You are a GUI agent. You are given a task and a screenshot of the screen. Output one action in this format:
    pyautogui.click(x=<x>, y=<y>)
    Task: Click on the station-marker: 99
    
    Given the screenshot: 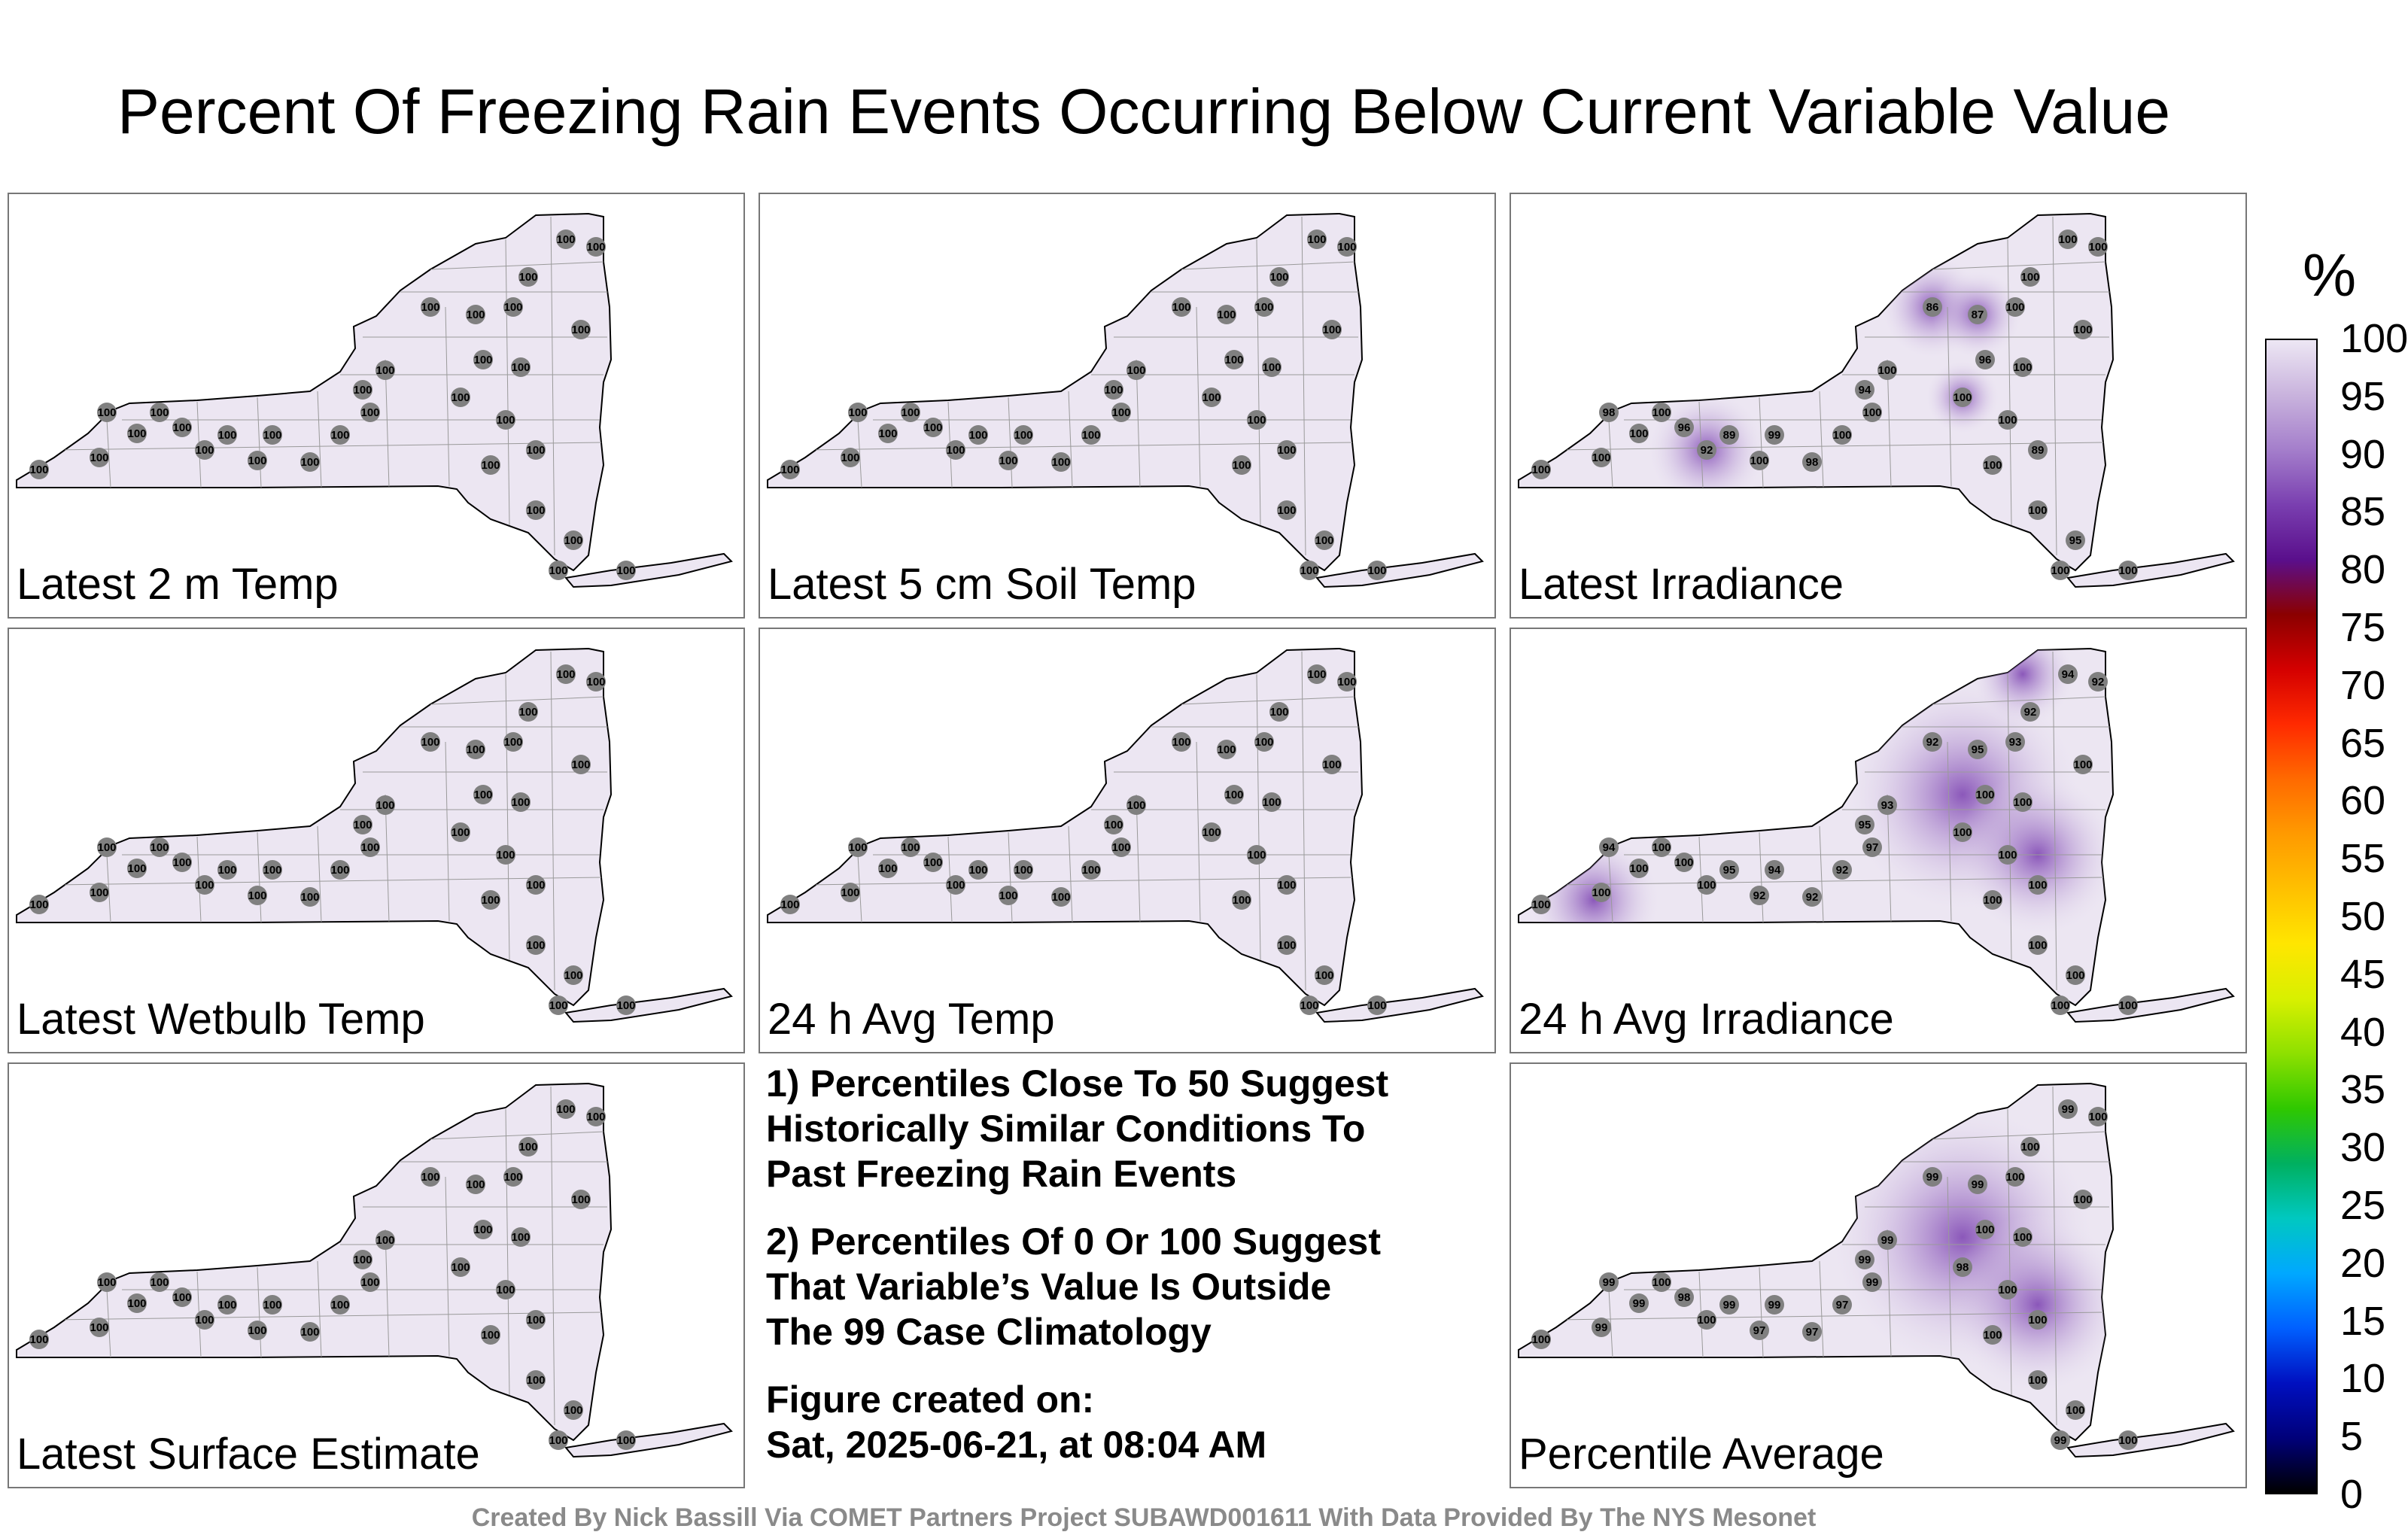 What is the action you would take?
    pyautogui.click(x=1774, y=1305)
    